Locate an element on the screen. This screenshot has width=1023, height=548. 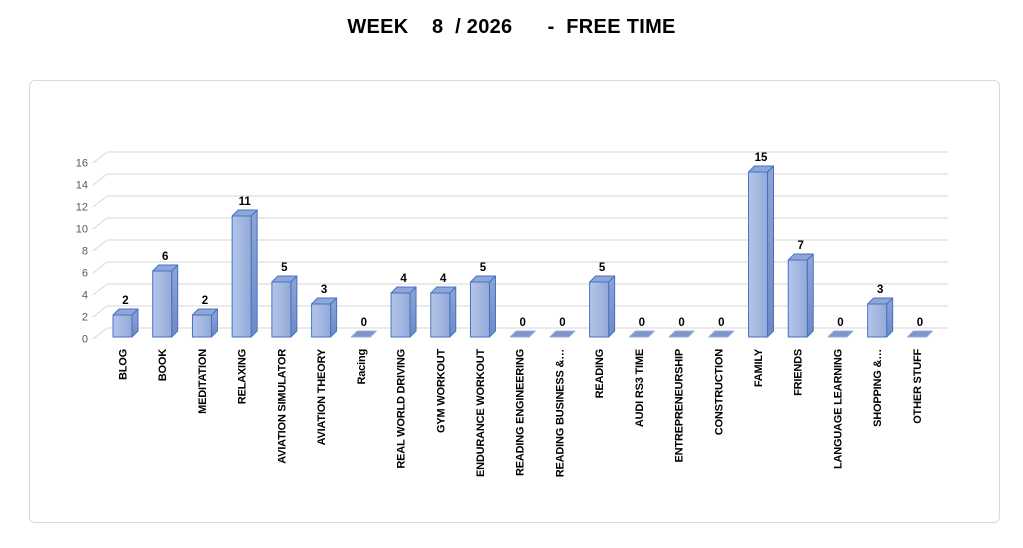
bar-group: 2 BLOG is located at coordinates (125, 337).